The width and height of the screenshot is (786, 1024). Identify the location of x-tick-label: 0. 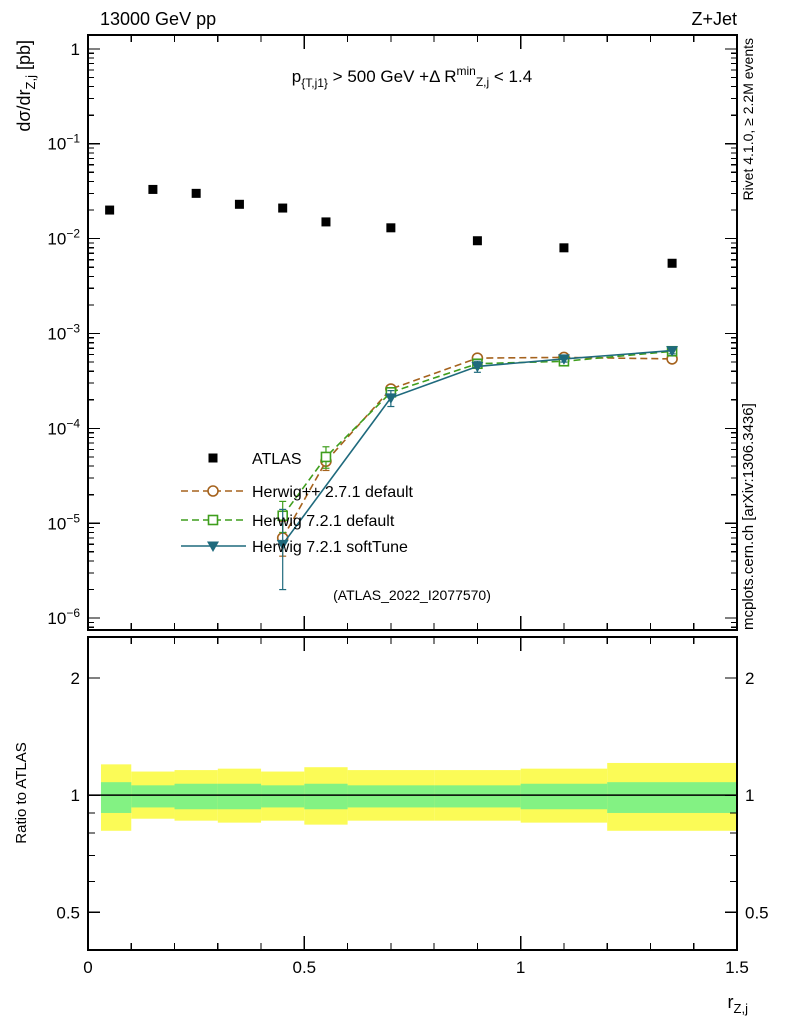
(87, 967).